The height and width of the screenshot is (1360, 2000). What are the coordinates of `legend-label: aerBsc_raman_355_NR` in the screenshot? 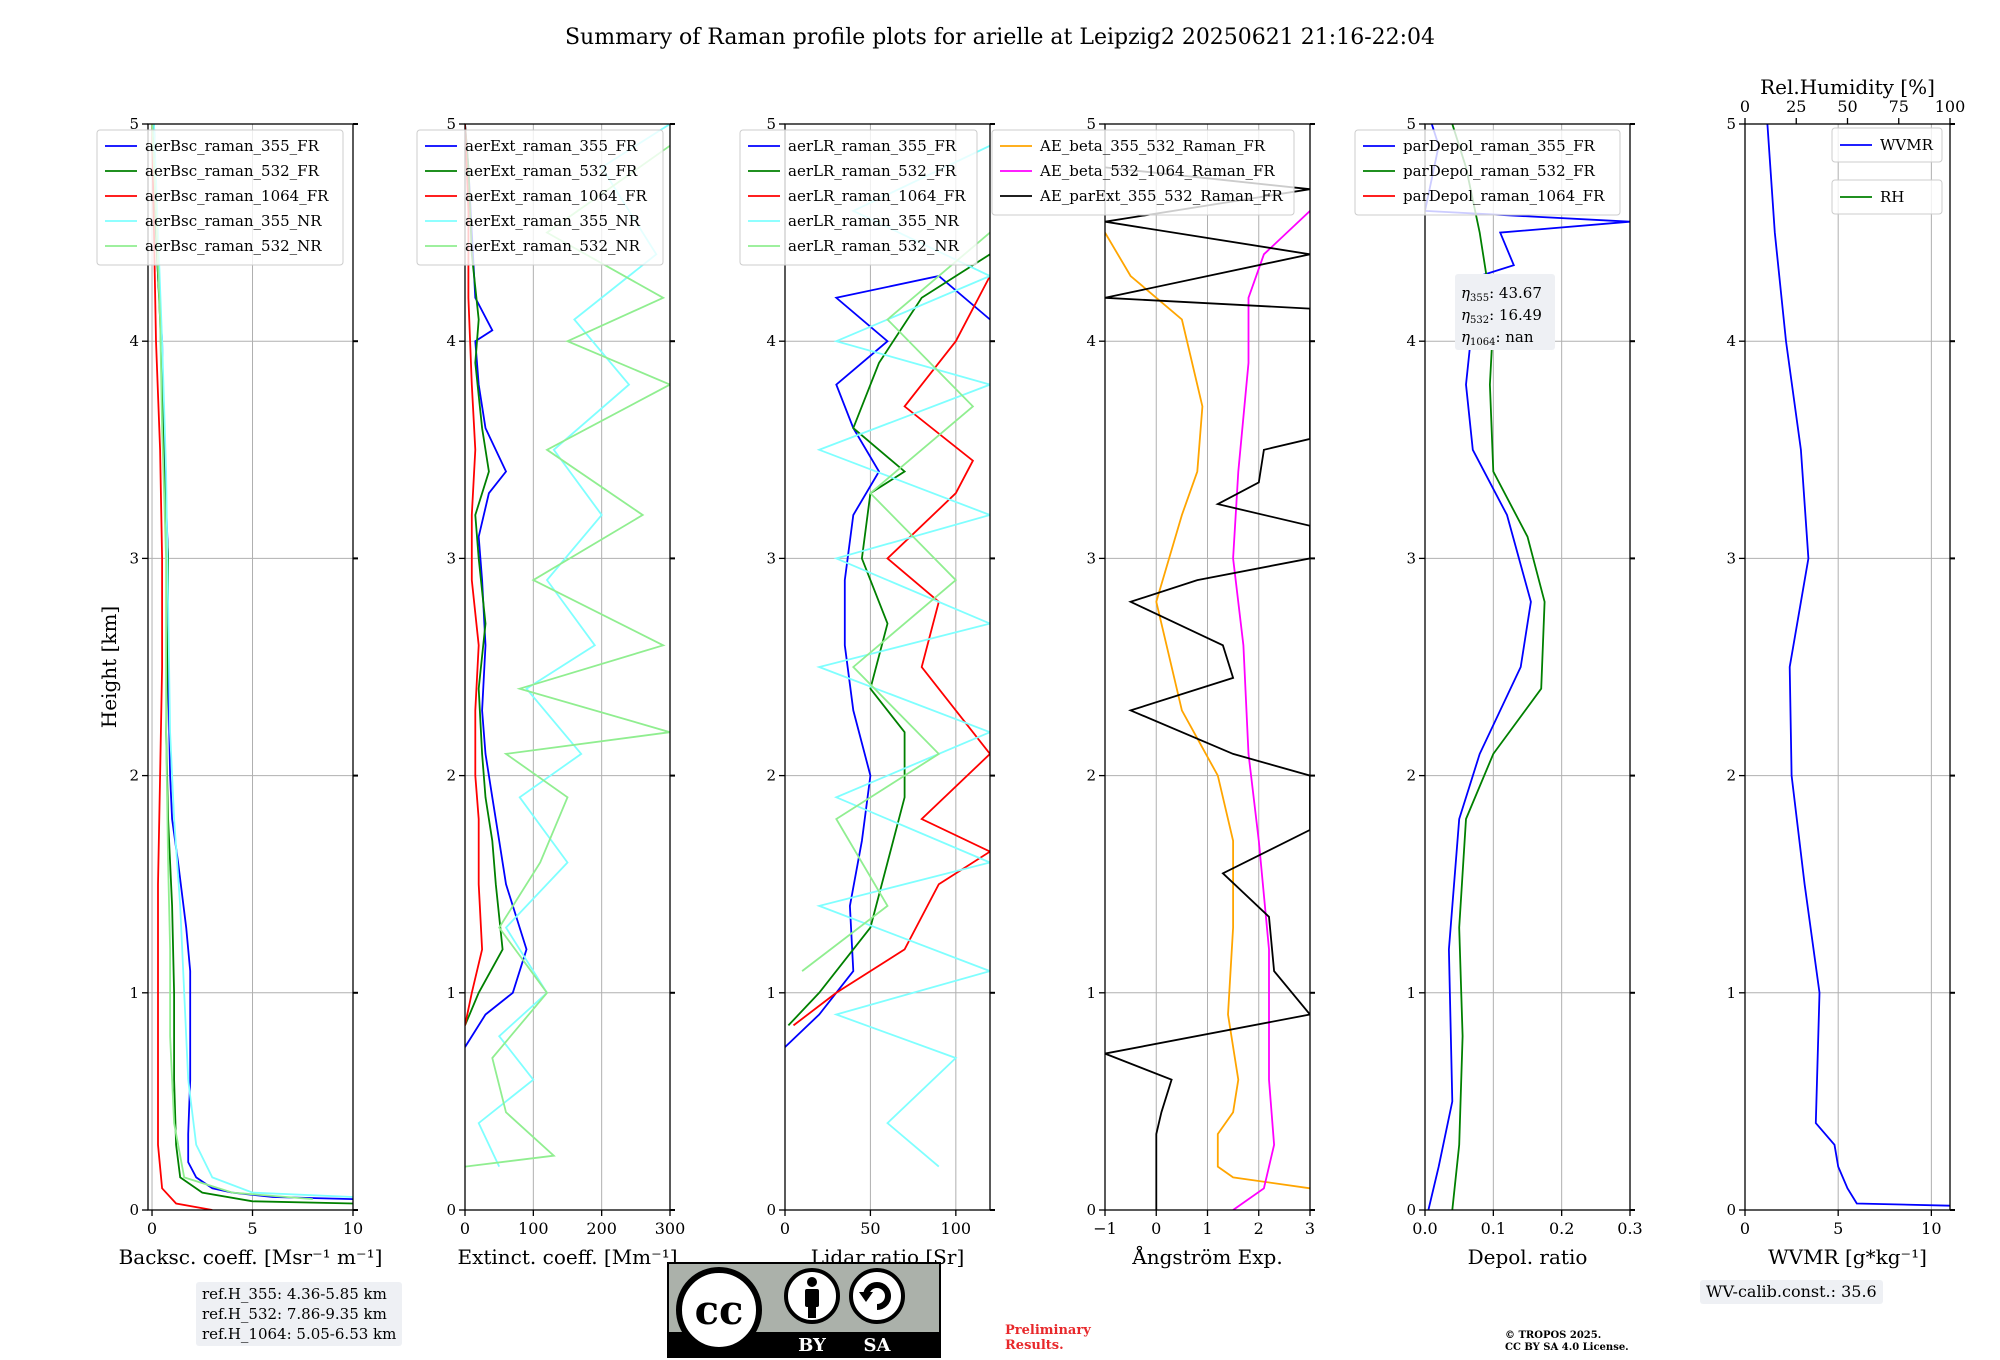 It's located at (233, 221).